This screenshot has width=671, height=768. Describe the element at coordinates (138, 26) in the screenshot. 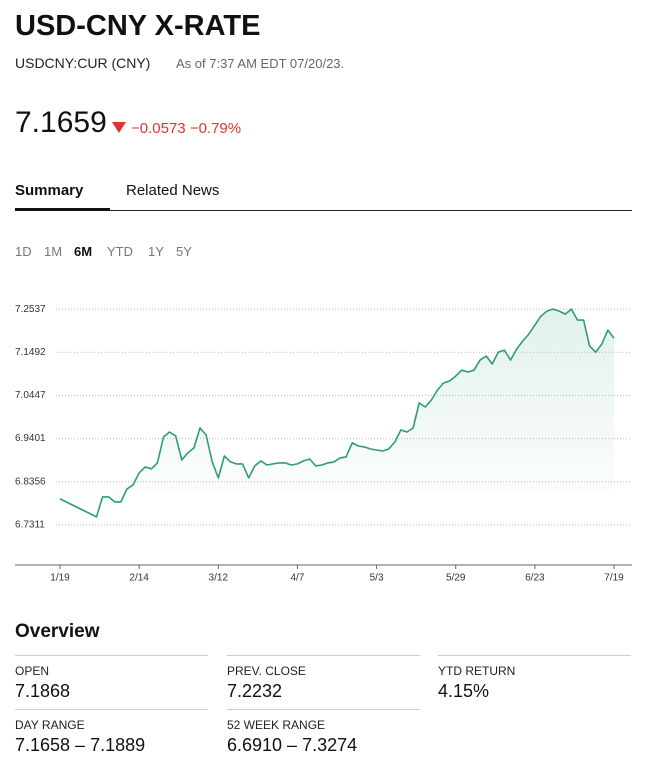

I see `title: USD-CNY X-RATE` at that location.